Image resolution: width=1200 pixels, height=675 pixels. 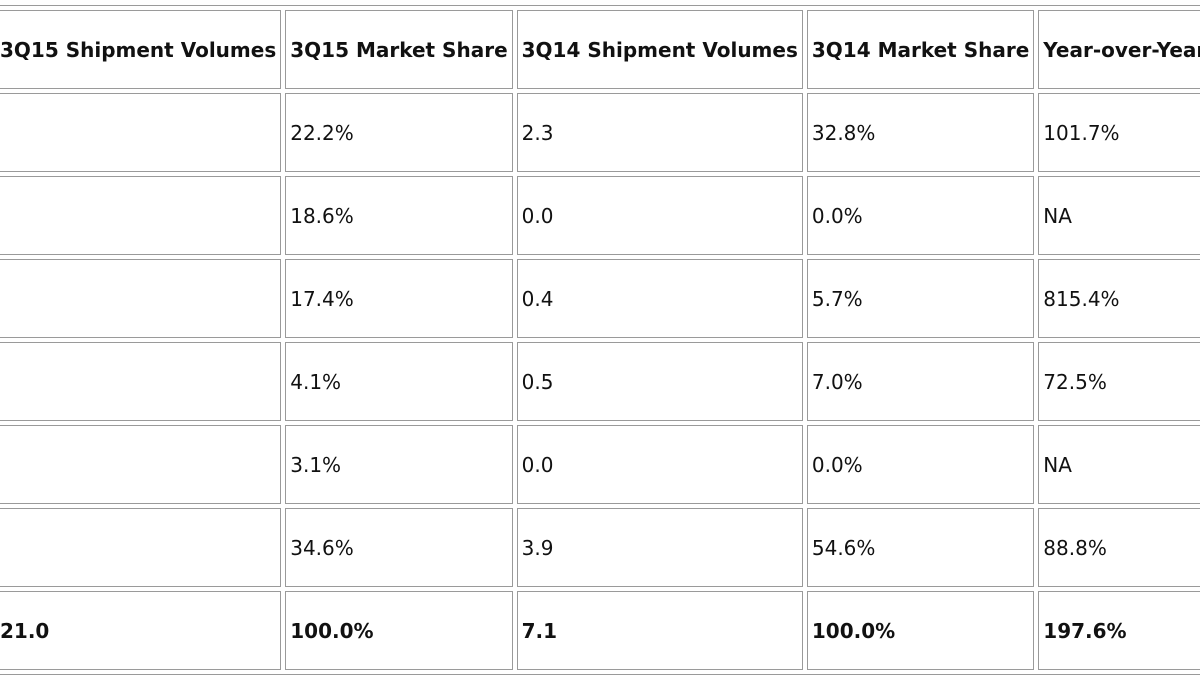 What do you see at coordinates (1119, 49) in the screenshot?
I see `header-year-over-year-growth: Year-over-Year Growth` at bounding box center [1119, 49].